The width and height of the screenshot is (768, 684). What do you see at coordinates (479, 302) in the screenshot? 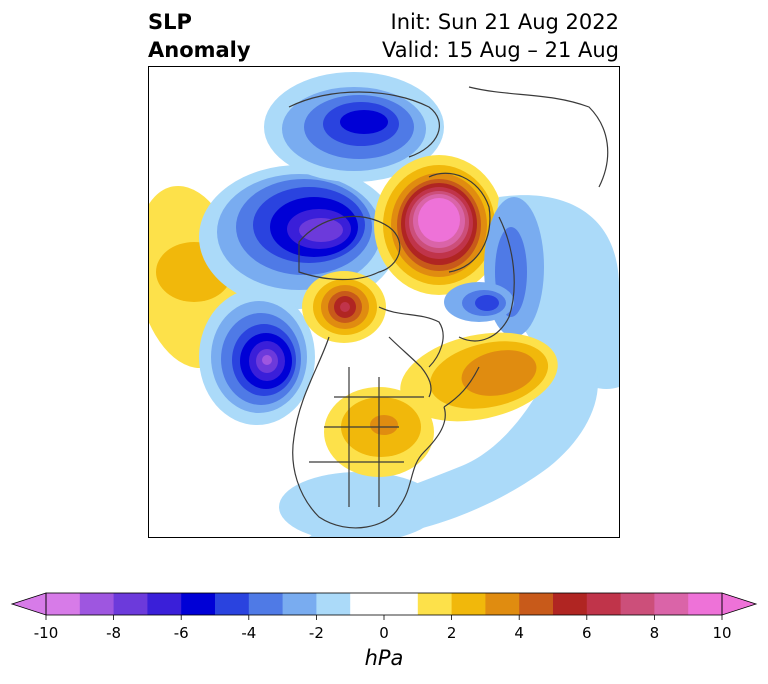
I see `scandinavia-negative-anomaly` at bounding box center [479, 302].